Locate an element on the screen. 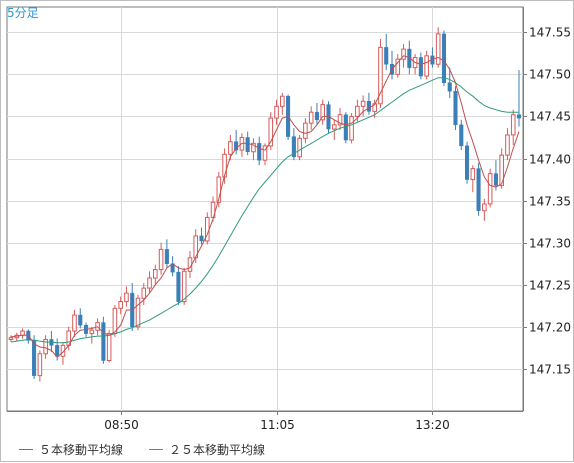 The image size is (574, 463). y-tick-label: 147.55 is located at coordinates (550, 33).